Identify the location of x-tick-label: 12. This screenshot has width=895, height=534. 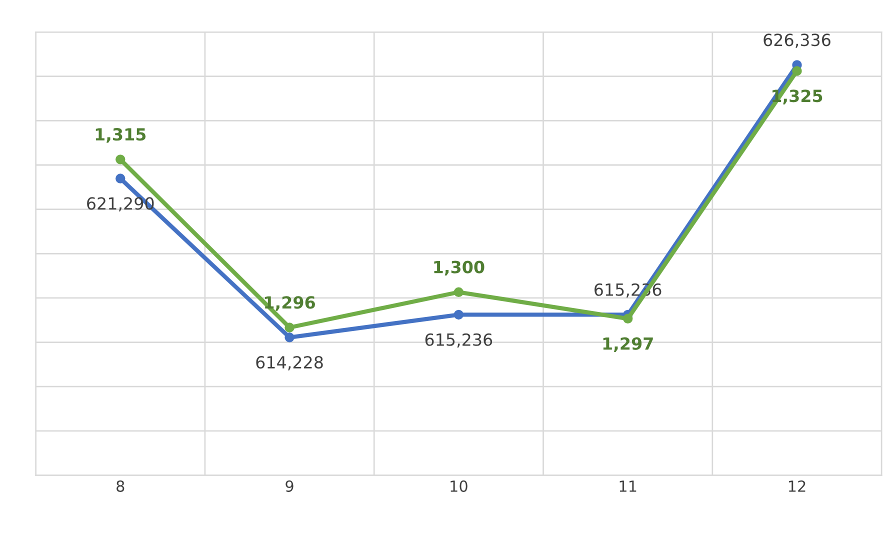
(797, 486).